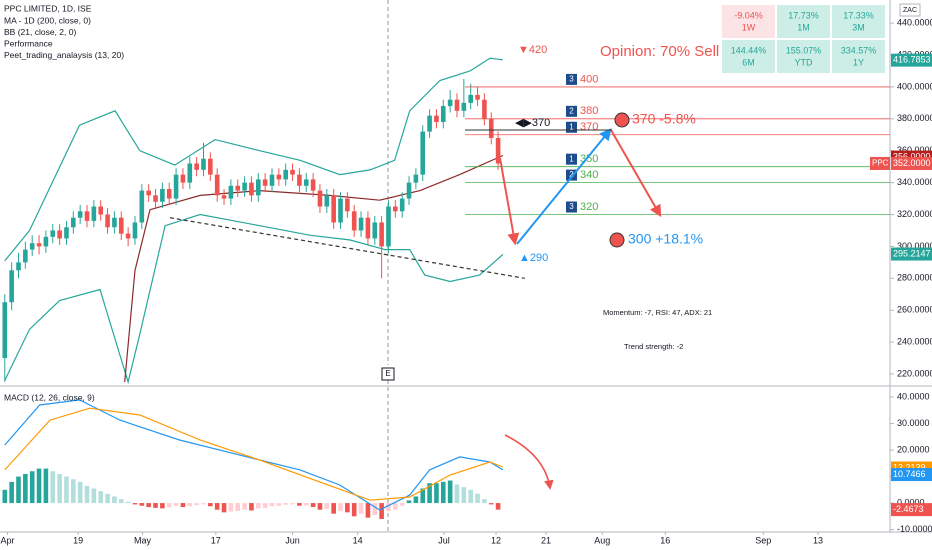 The image size is (932, 550). I want to click on line, so click(254, 454).